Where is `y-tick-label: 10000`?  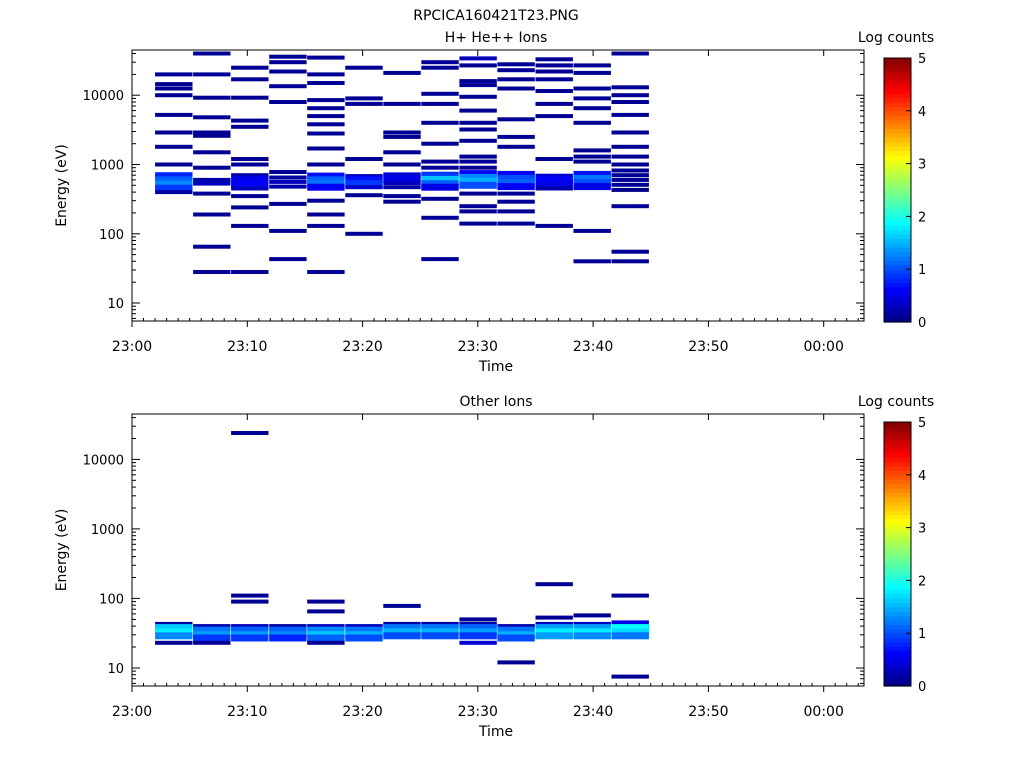
y-tick-label: 10000 is located at coordinates (103, 96).